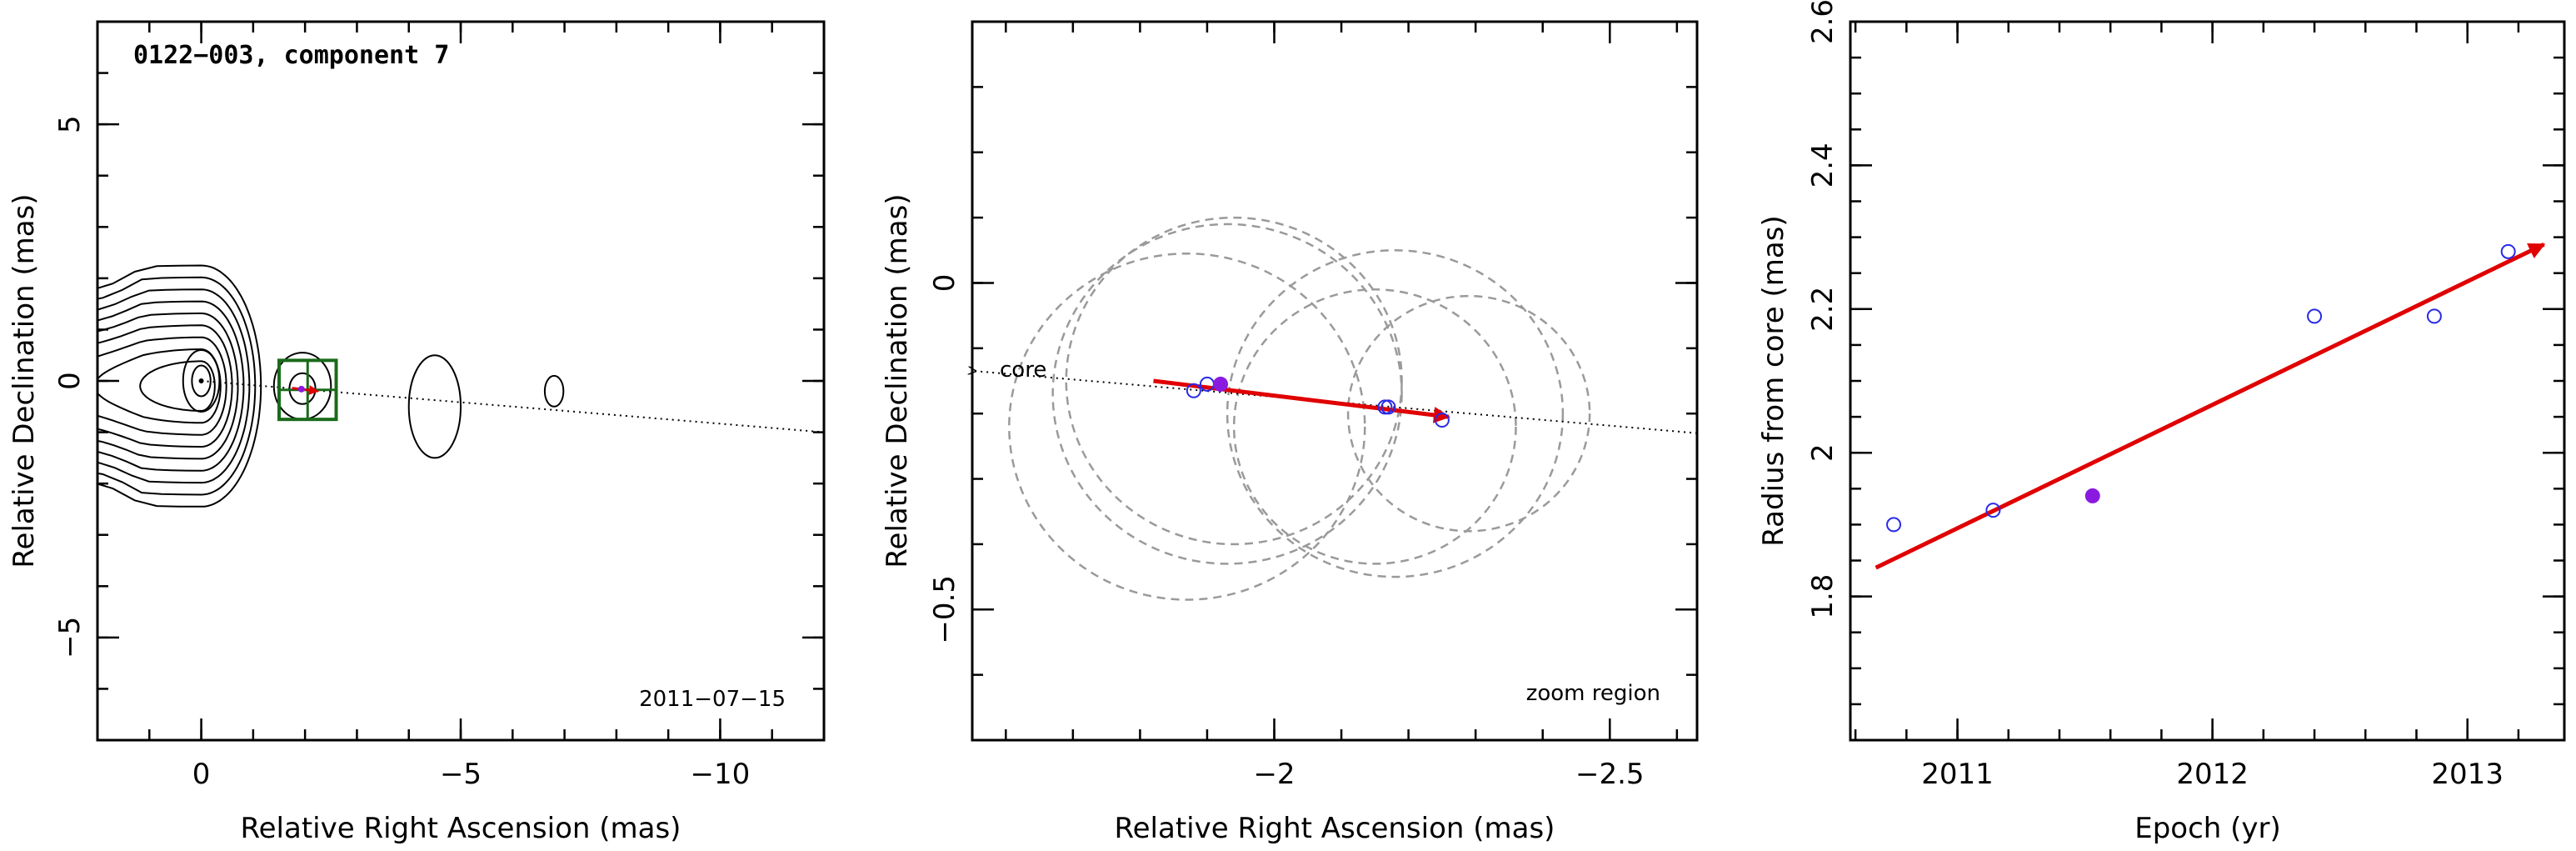 The height and width of the screenshot is (851, 2576). I want to click on x-tick-label: 0, so click(201, 774).